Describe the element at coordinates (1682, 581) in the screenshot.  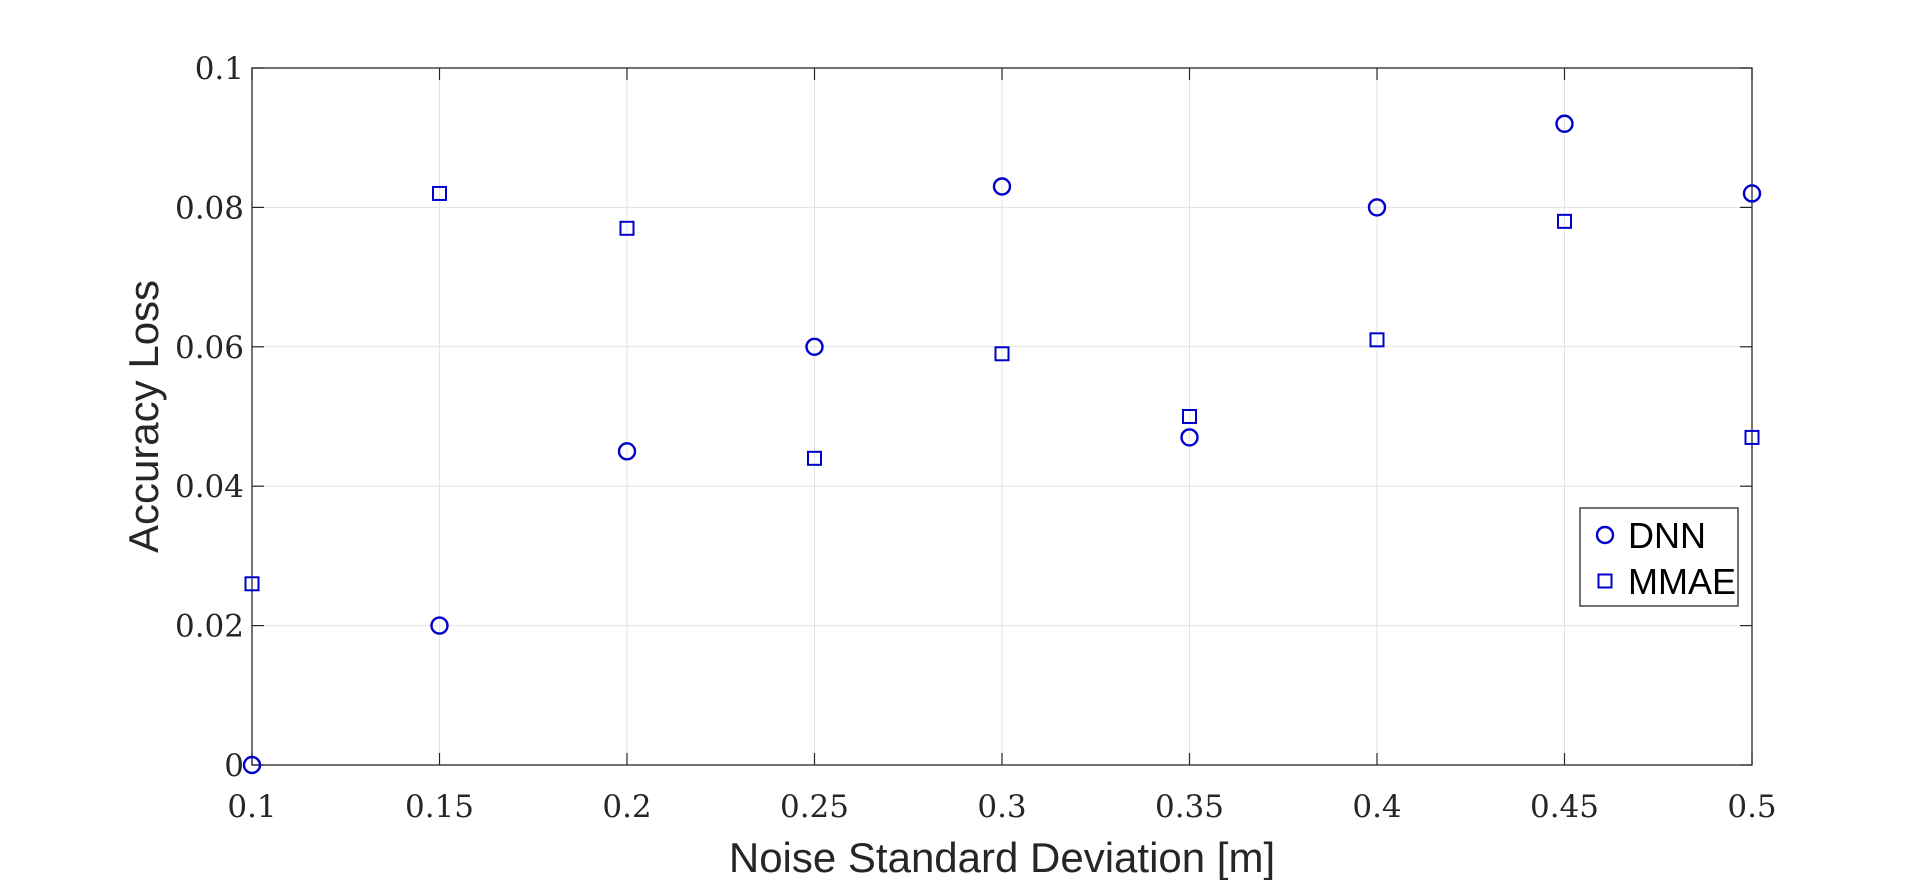
I see `legend-label-mmae: MMAE` at that location.